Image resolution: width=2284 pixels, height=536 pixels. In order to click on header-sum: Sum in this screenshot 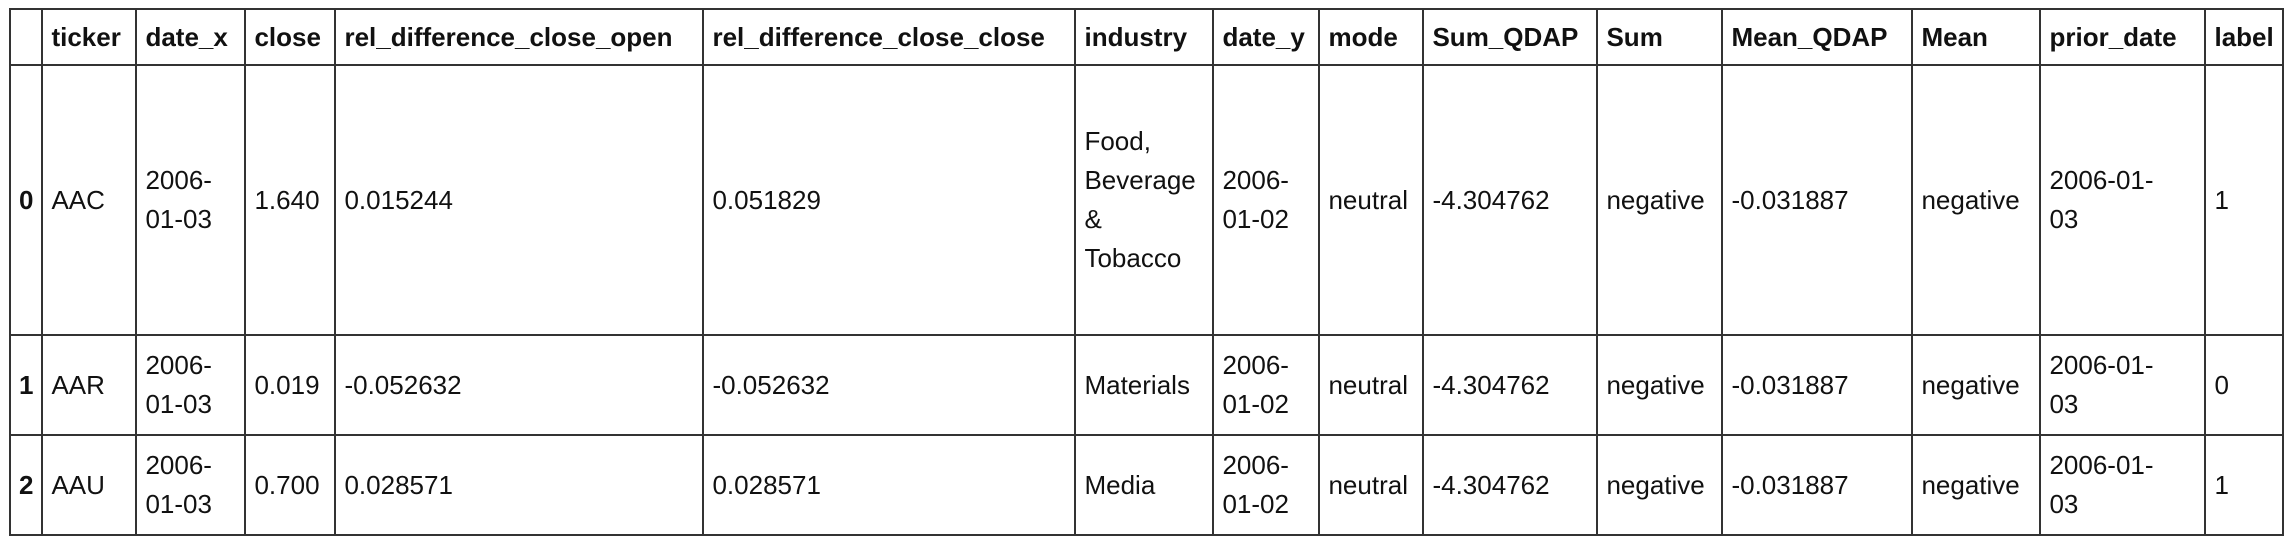, I will do `click(1660, 37)`.